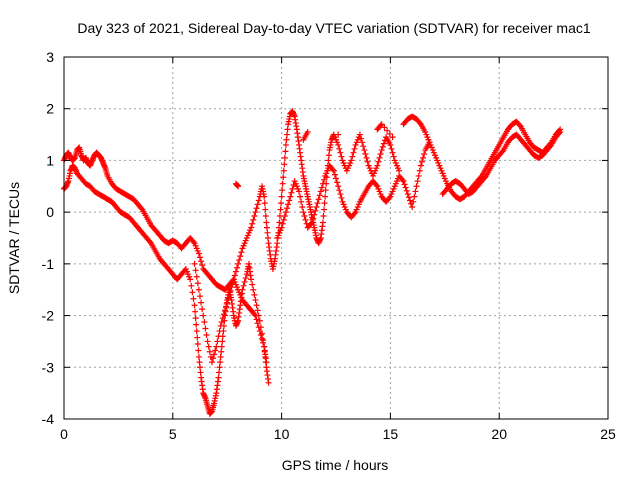 This screenshot has width=640, height=480. What do you see at coordinates (608, 434) in the screenshot?
I see `x-tick-label: 25` at bounding box center [608, 434].